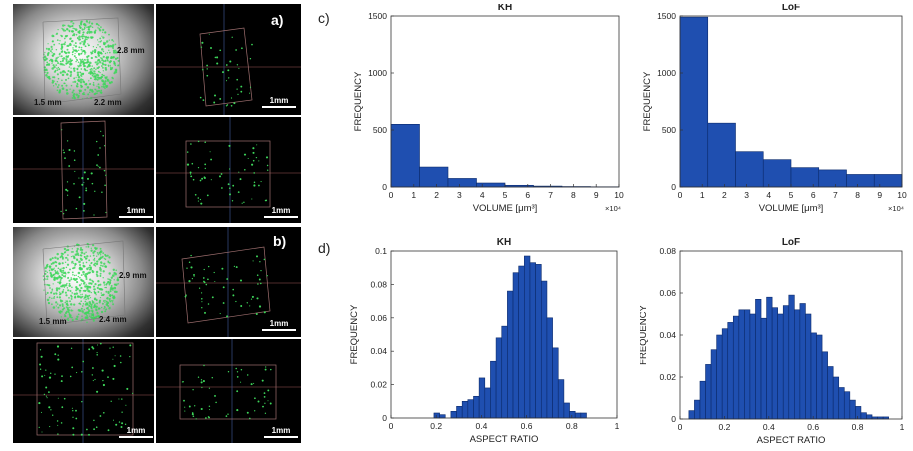 The height and width of the screenshot is (451, 913). I want to click on x-tick-label: 8, so click(573, 195).